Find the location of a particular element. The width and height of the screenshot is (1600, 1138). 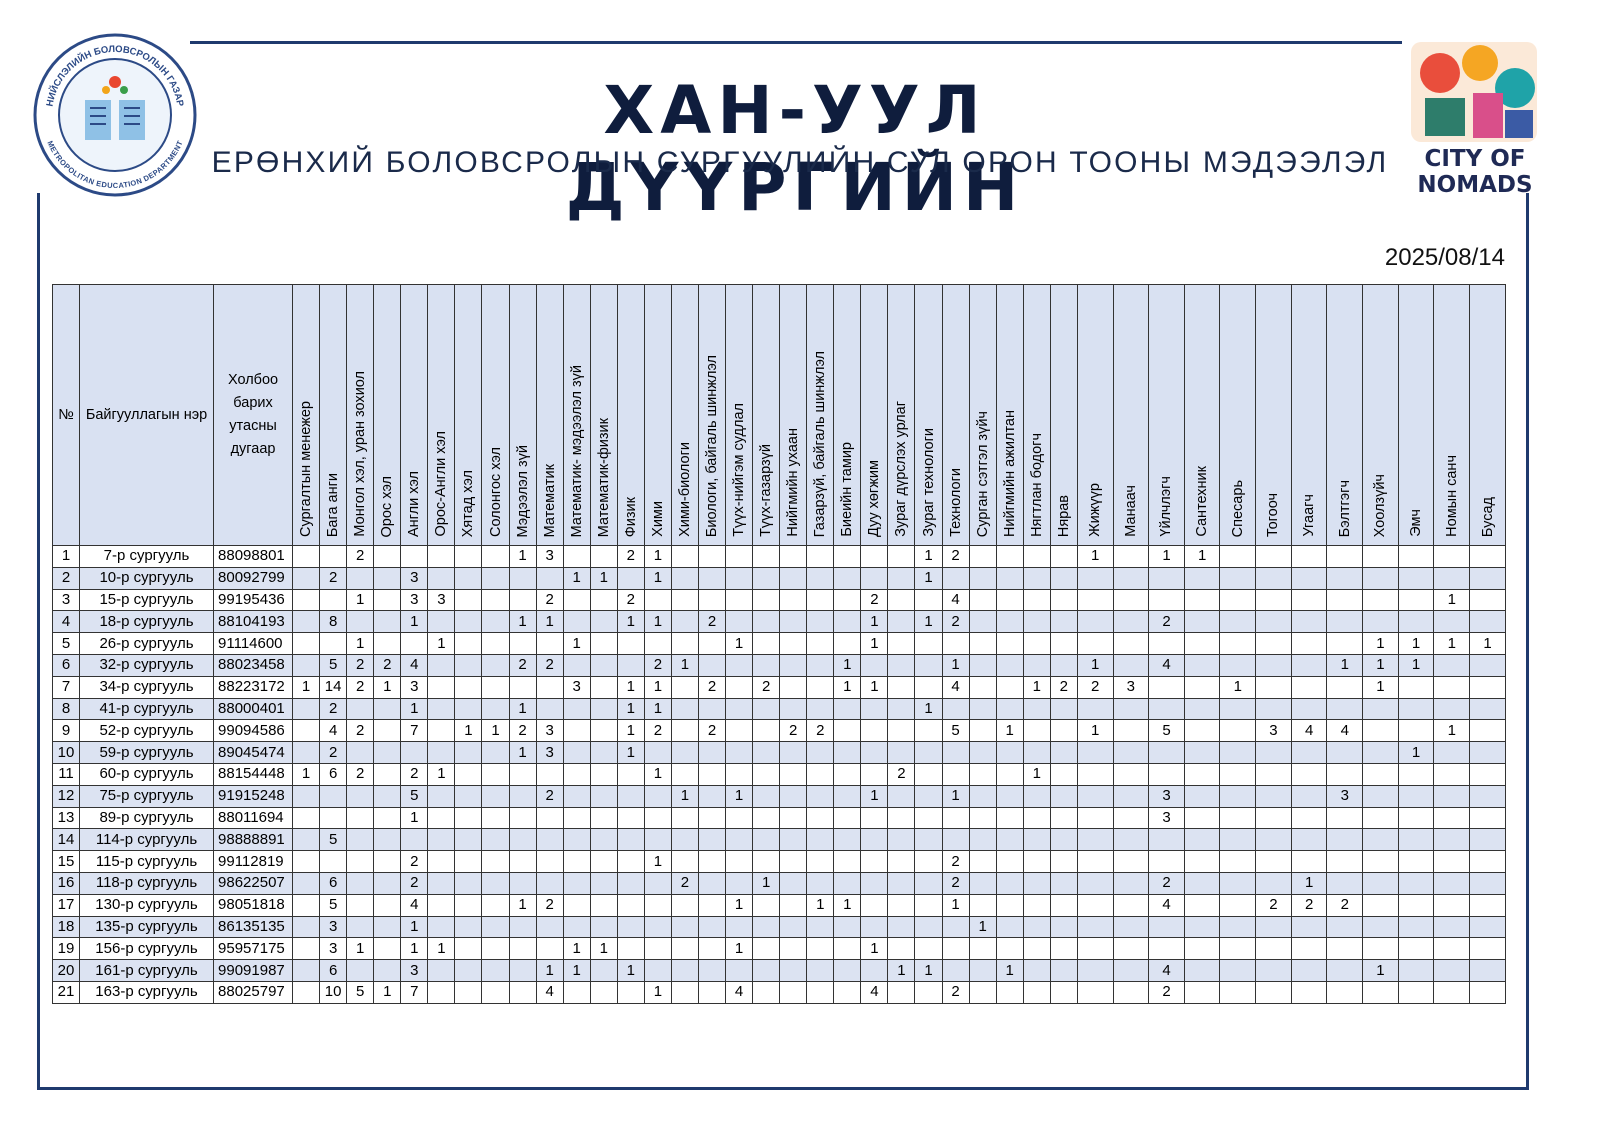

header-cell: № is located at coordinates (66, 415).